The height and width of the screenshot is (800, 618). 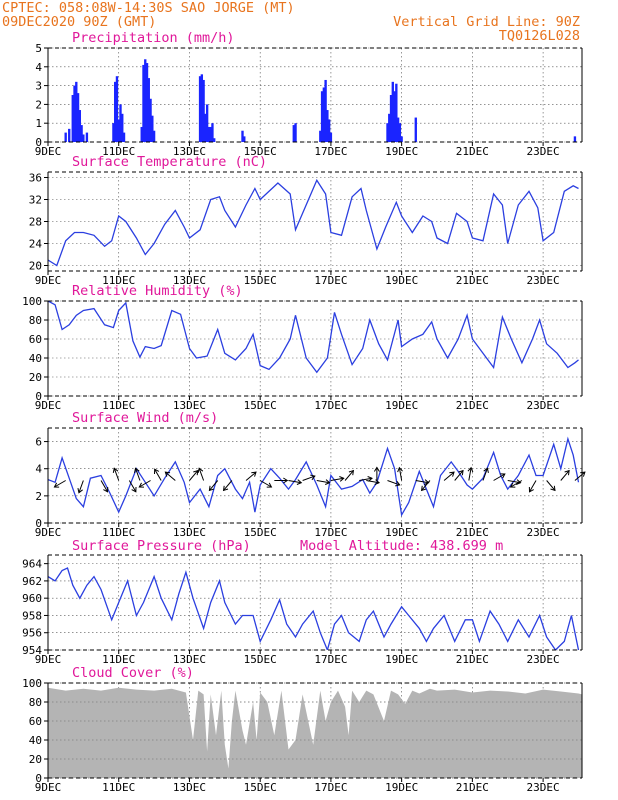 What do you see at coordinates (401, 405) in the screenshot?
I see `humidity-xtick-label-5: 19DEC` at bounding box center [401, 405].